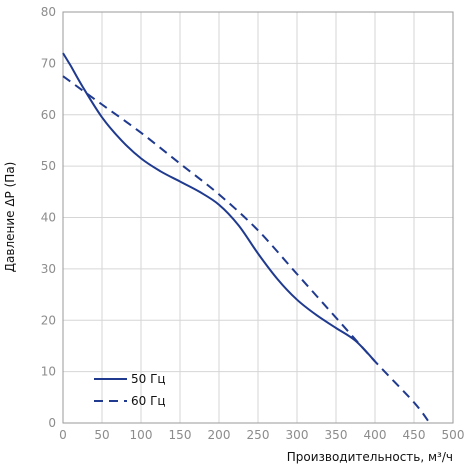  What do you see at coordinates (141, 435) in the screenshot?
I see `x-tick-label: 100` at bounding box center [141, 435].